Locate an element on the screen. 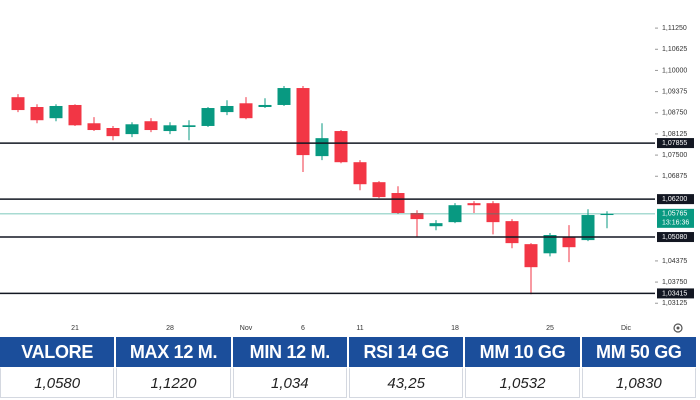  x-tick-label: 11 is located at coordinates (359, 328).